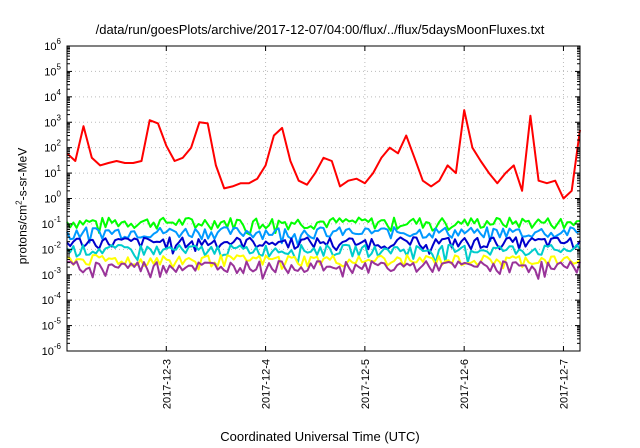 This screenshot has width=640, height=448. What do you see at coordinates (59, 143) in the screenshot?
I see `y-tick-exponent: 2` at bounding box center [59, 143].